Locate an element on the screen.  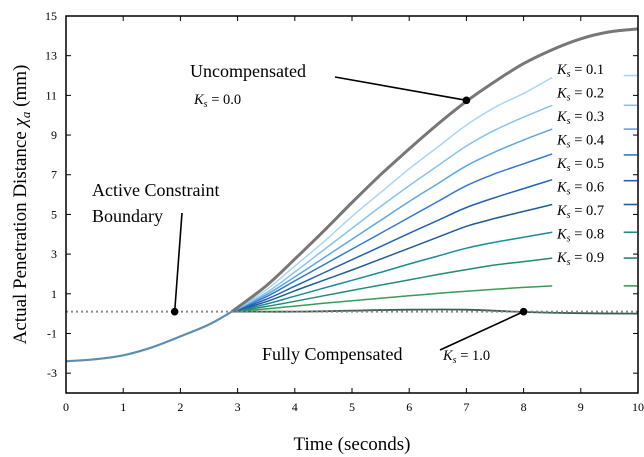
x-tick-label: 10 is located at coordinates (638, 407).